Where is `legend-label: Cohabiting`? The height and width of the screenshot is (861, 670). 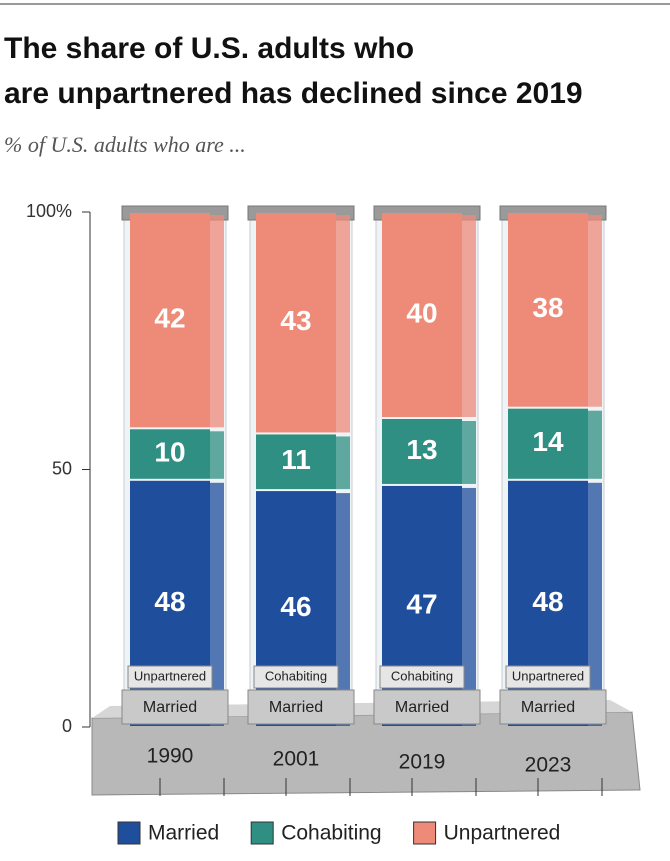
legend-label: Cohabiting is located at coordinates (331, 833).